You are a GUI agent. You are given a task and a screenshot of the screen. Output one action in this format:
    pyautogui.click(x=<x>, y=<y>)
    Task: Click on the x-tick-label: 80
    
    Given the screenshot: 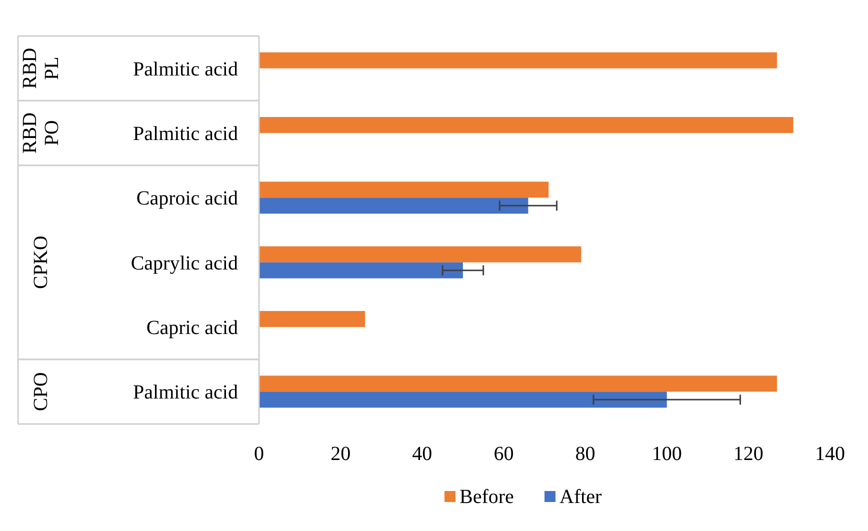 What is the action you would take?
    pyautogui.click(x=585, y=454)
    